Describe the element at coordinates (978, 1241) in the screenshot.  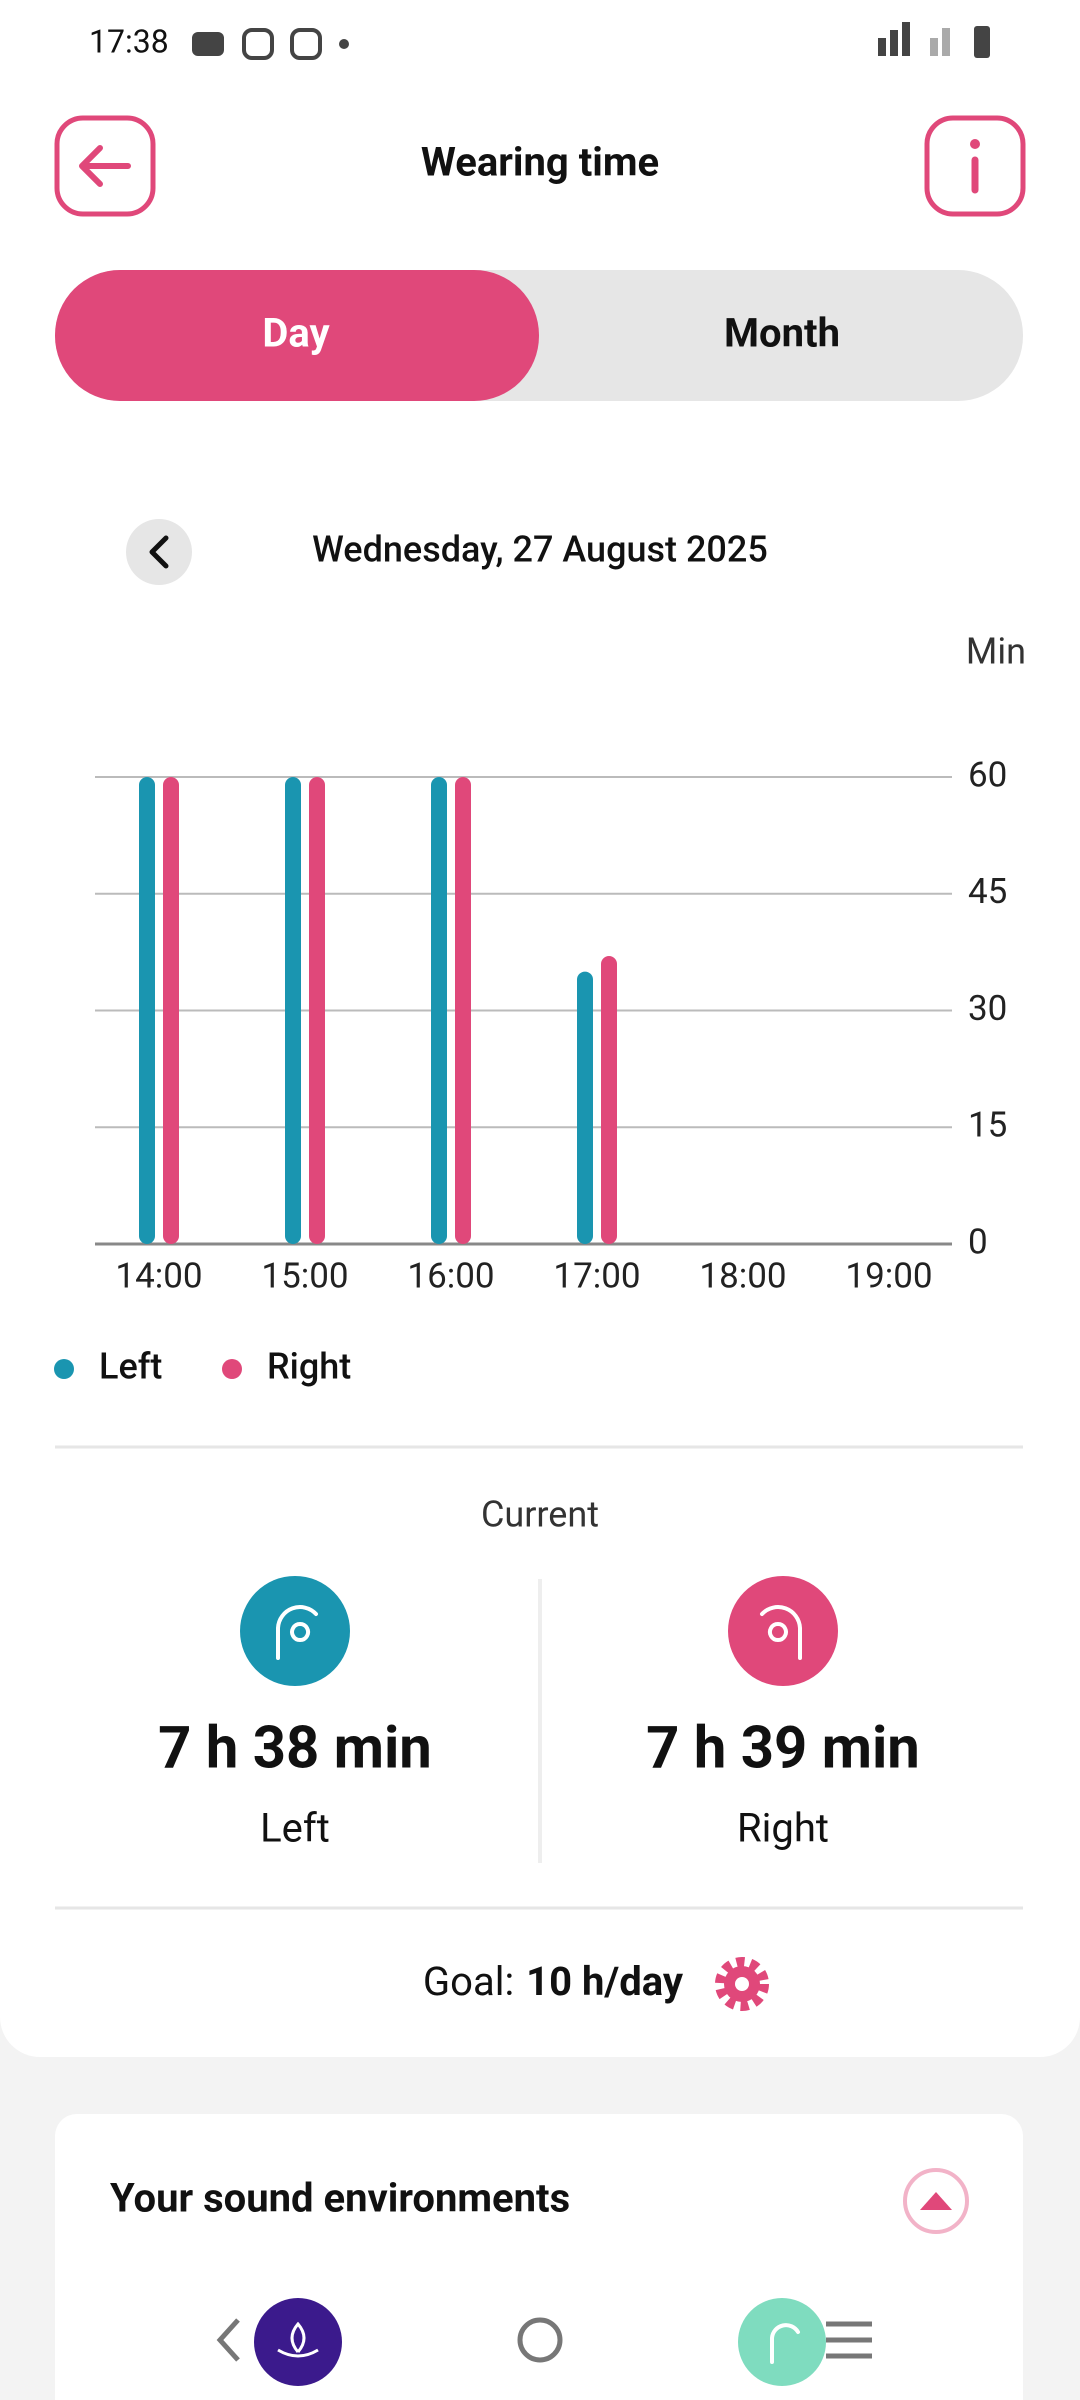
I see `y-tick-label: 0` at that location.